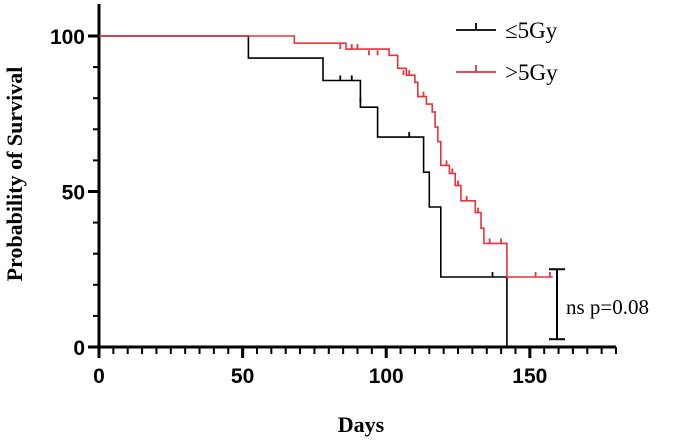 Image resolution: width=680 pixels, height=442 pixels. What do you see at coordinates (67, 37) in the screenshot?
I see `y-tick-label: 100` at bounding box center [67, 37].